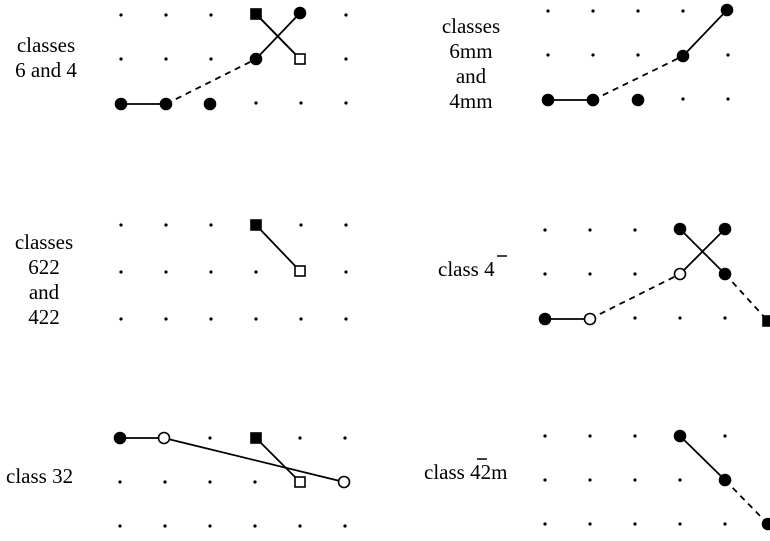  I want to click on panel-class-4-bar: class 4, so click(604, 275).